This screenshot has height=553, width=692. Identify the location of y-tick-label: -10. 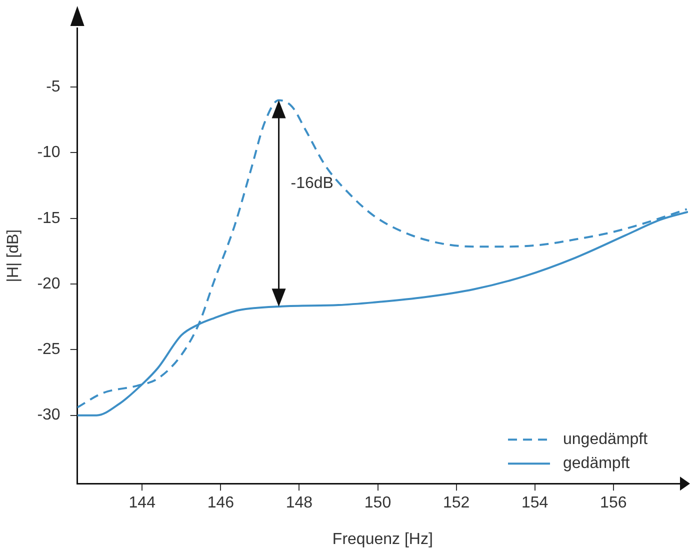
(48, 153).